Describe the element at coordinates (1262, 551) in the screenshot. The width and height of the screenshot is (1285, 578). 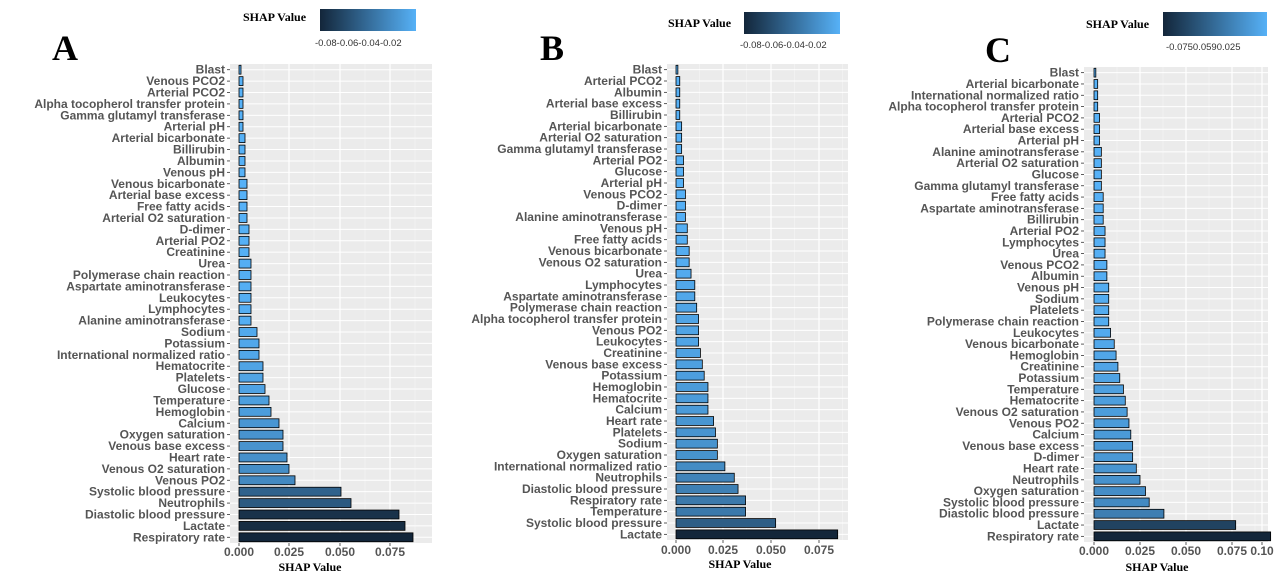
I see `x-tick-label: 0.10` at that location.